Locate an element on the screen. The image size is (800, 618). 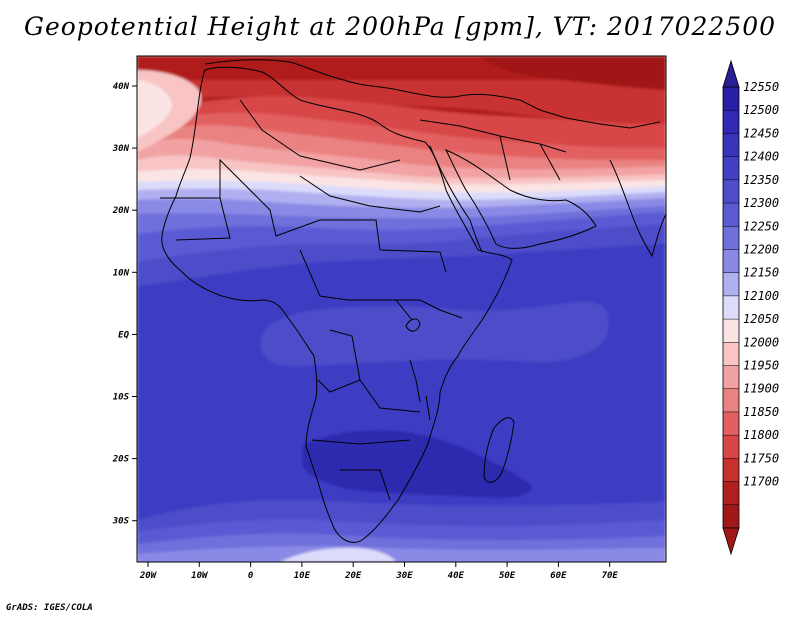
latitude-axis: 40N 30N 20N 10N EQ 10S 20S 30S is located at coordinates (124, 304).